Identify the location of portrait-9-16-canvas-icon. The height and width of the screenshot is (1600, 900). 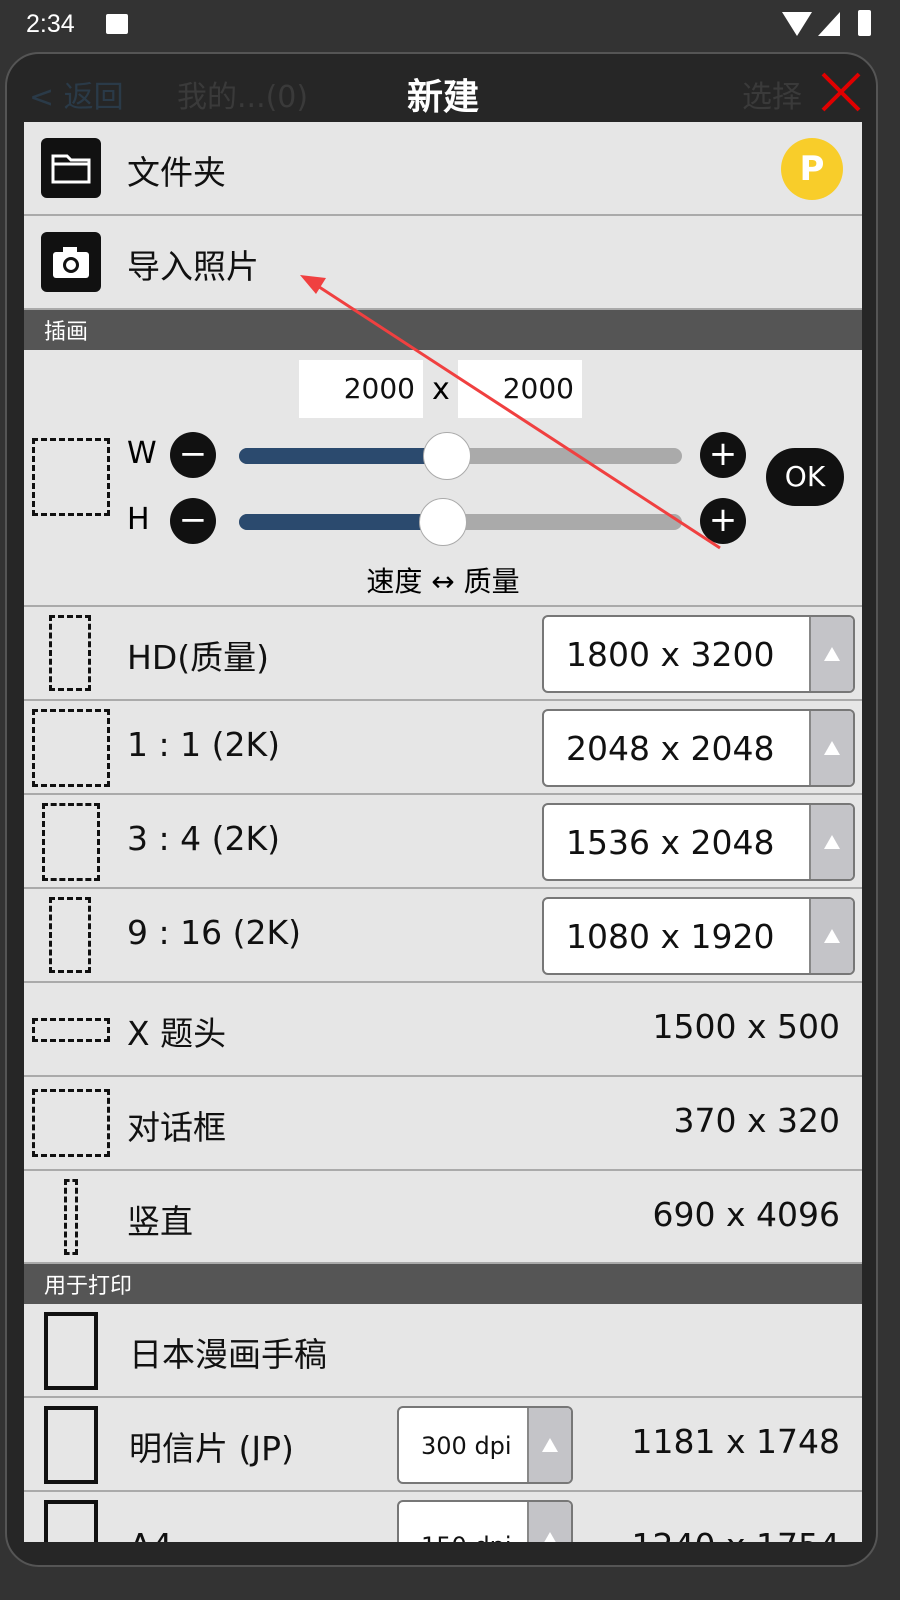
(70, 935).